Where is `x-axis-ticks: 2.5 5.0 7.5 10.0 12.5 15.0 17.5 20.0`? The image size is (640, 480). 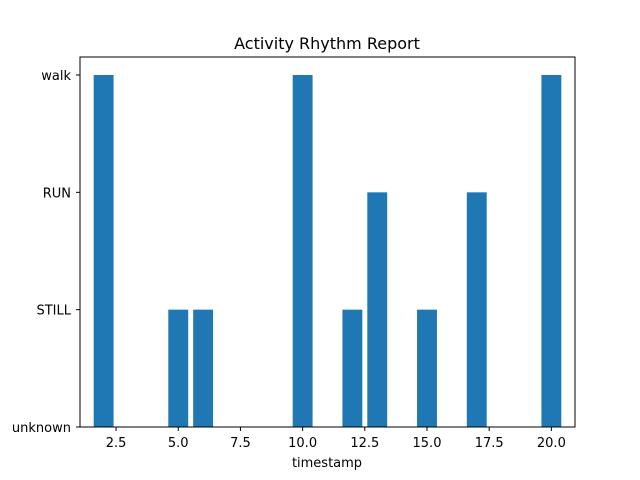
x-axis-ticks: 2.5 5.0 7.5 10.0 12.5 15.0 17.5 20.0 is located at coordinates (336, 439).